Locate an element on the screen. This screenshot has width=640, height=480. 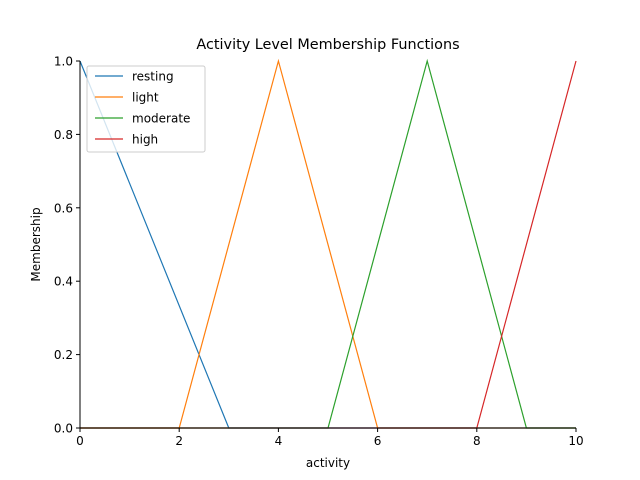
x-ticks: 0 2 4 6 8 10 is located at coordinates (330, 438).